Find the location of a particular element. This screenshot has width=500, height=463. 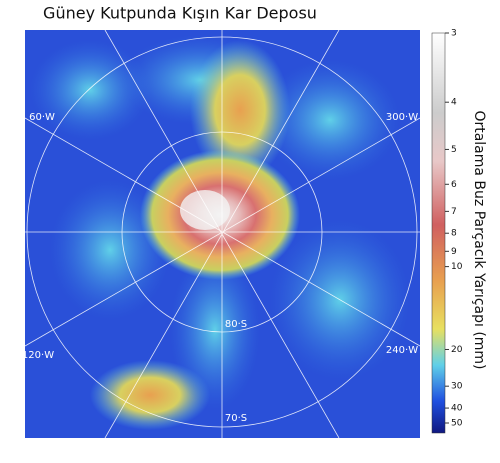

colorbar-tick-label: 5 is located at coordinates (454, 150).